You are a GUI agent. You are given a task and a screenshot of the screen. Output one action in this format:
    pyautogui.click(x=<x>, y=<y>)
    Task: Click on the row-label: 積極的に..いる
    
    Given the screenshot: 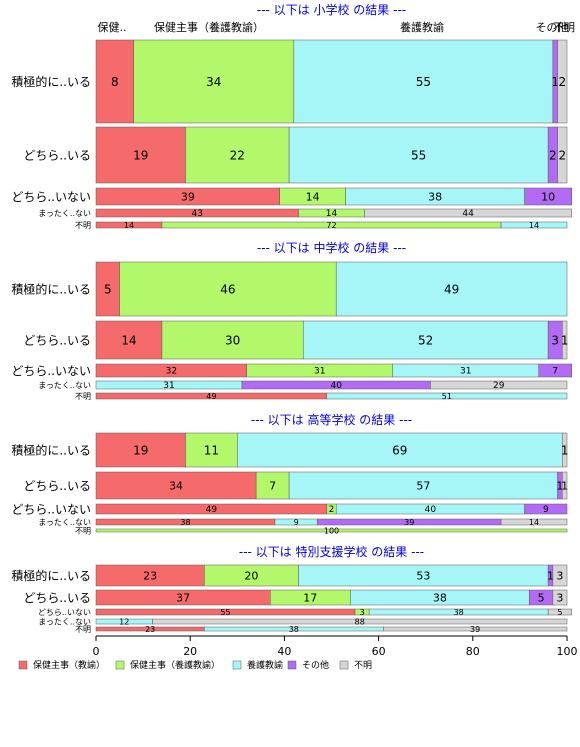 What is the action you would take?
    pyautogui.click(x=51, y=449)
    